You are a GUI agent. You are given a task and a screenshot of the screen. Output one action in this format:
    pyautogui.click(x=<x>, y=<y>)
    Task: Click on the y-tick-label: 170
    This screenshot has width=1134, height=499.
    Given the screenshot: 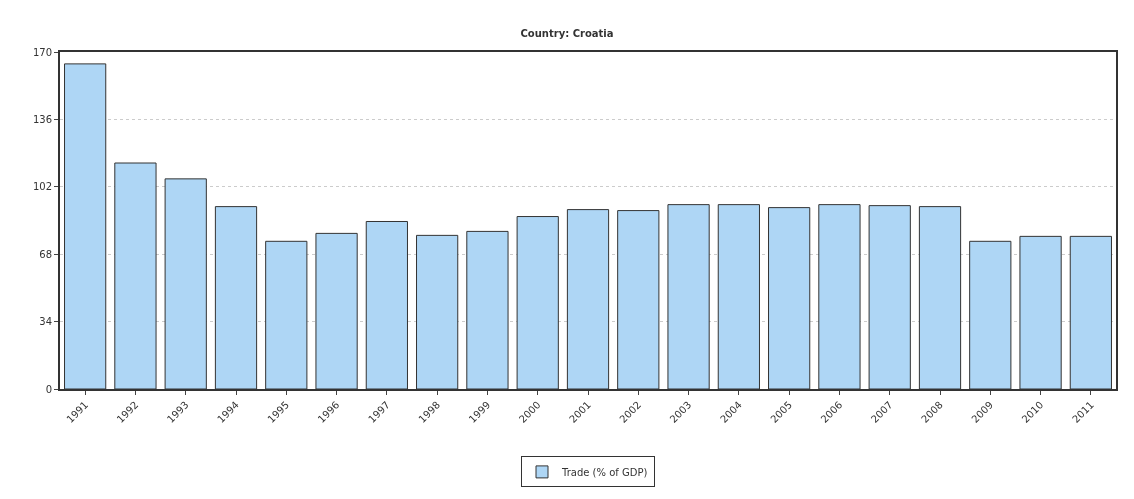 What is the action you would take?
    pyautogui.click(x=42, y=52)
    